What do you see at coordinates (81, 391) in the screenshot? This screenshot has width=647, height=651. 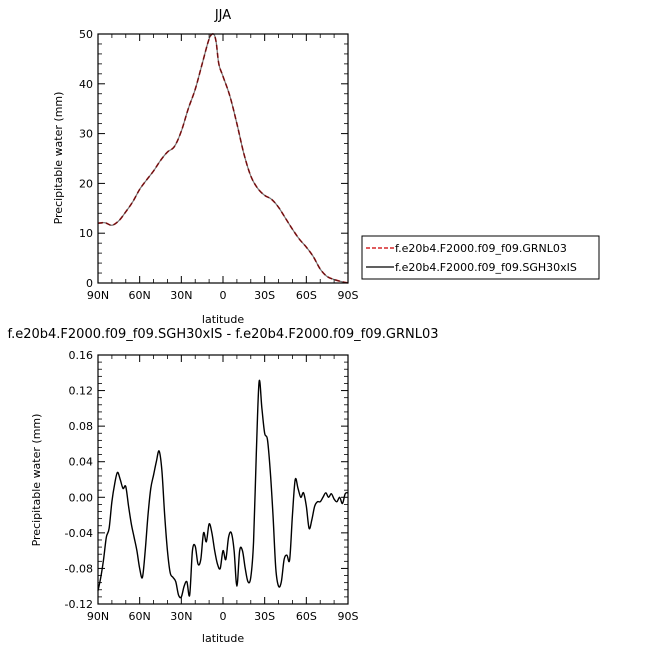 I see `y-tick-label: 0.12` at bounding box center [81, 391].